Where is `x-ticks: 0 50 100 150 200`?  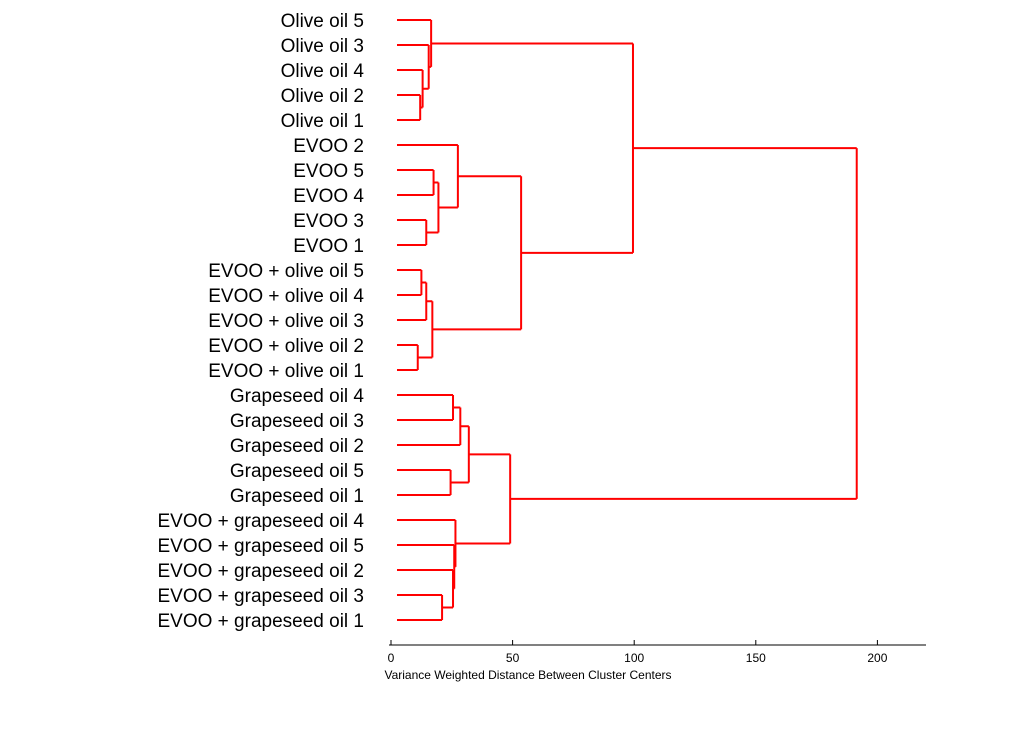 x-ticks: 0 50 100 150 200 is located at coordinates (638, 652).